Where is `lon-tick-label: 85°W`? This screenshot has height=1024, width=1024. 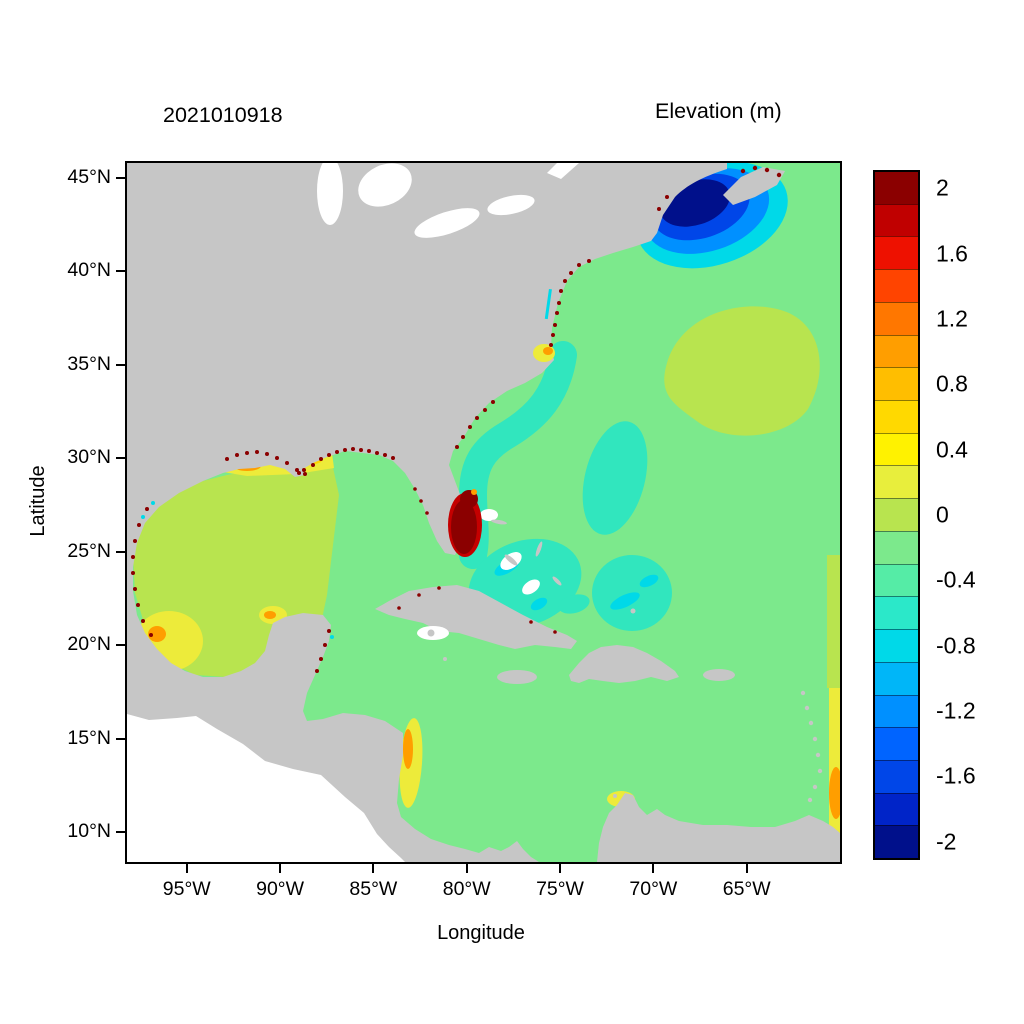 lon-tick-label: 85°W is located at coordinates (373, 889).